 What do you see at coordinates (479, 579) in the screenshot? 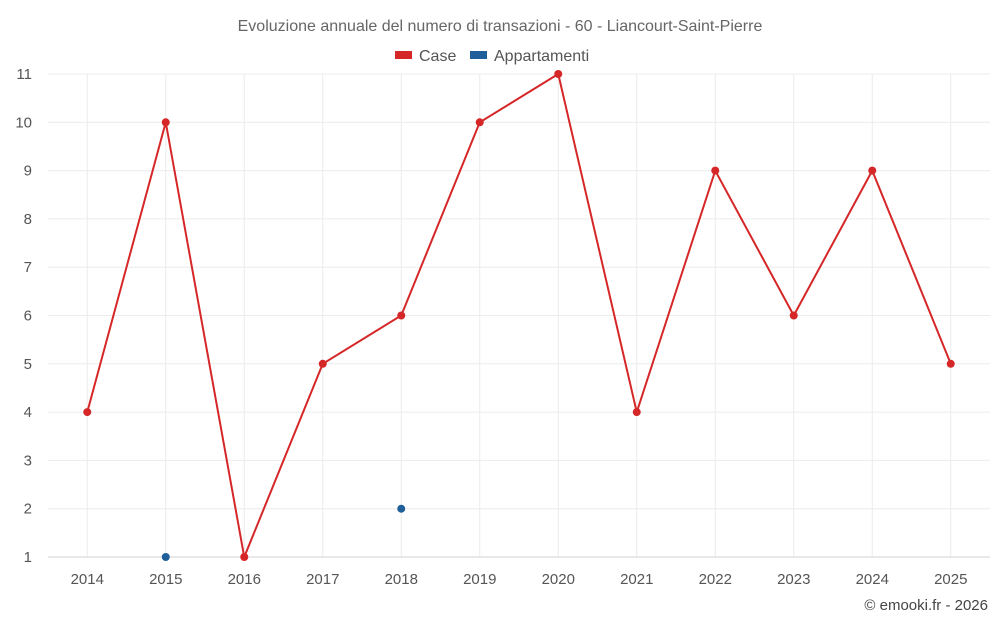
I see `x-tick-label: 2019` at bounding box center [479, 579].